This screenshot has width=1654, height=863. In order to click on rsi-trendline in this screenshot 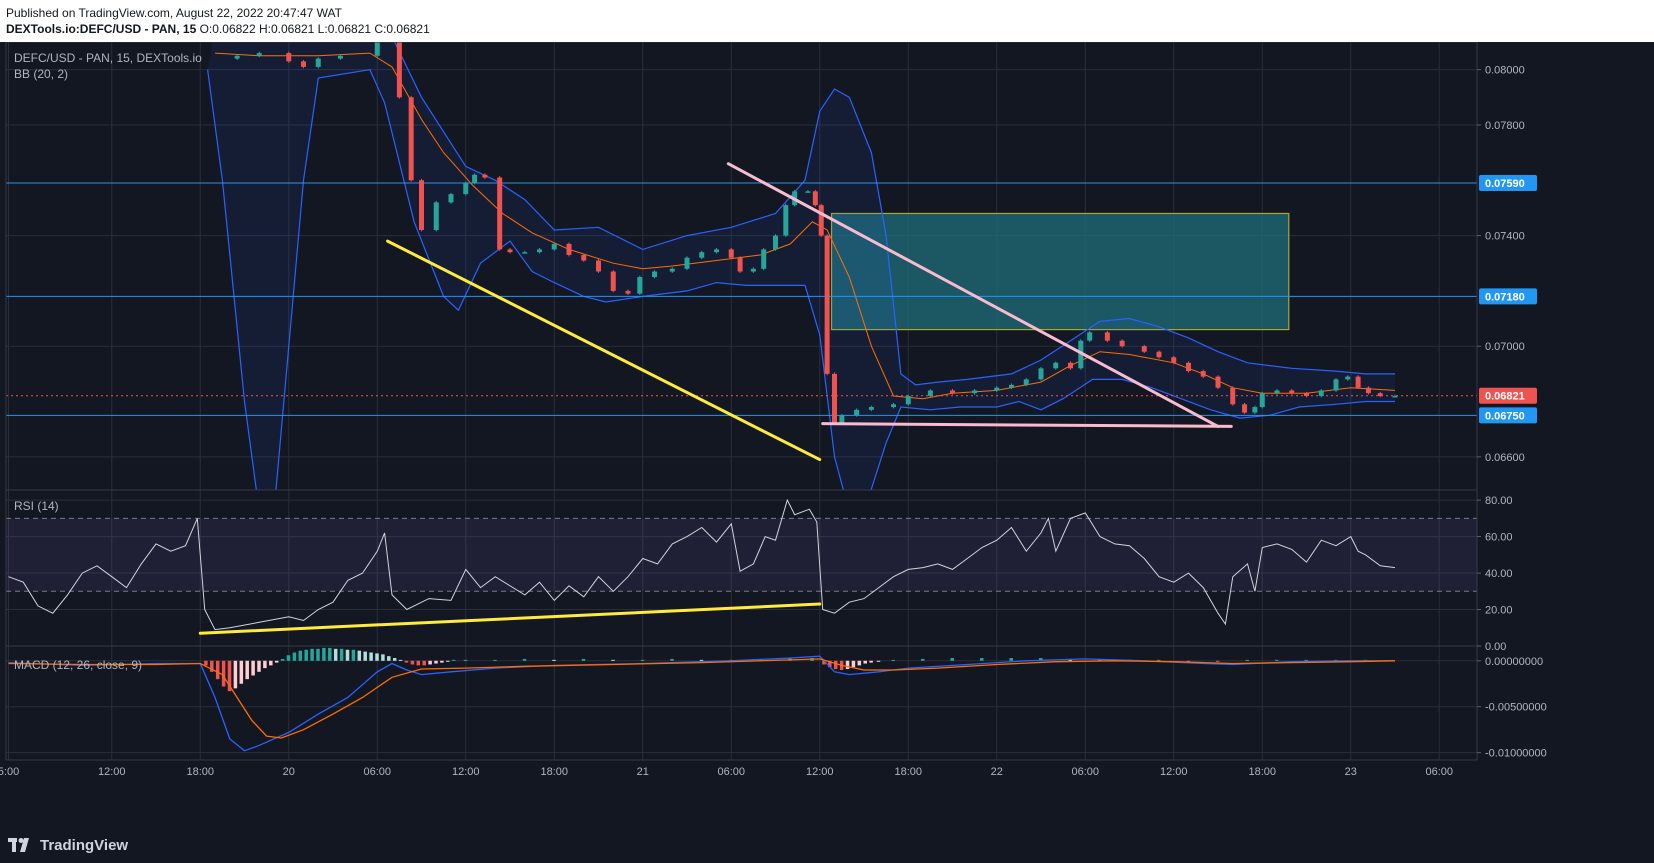, I will do `click(510, 618)`.